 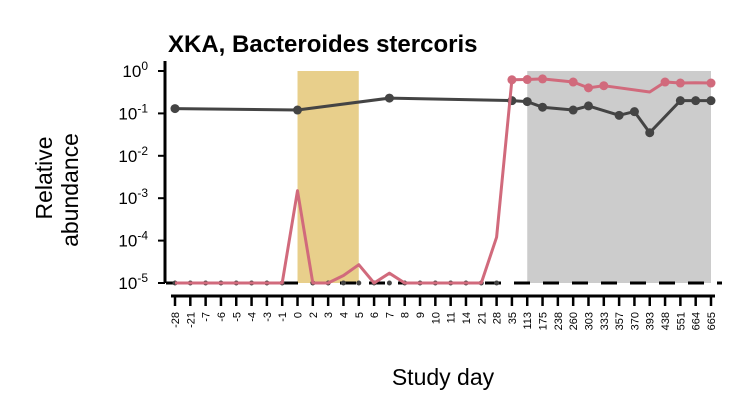 I want to click on x-tick-label: 28, so click(x=498, y=318).